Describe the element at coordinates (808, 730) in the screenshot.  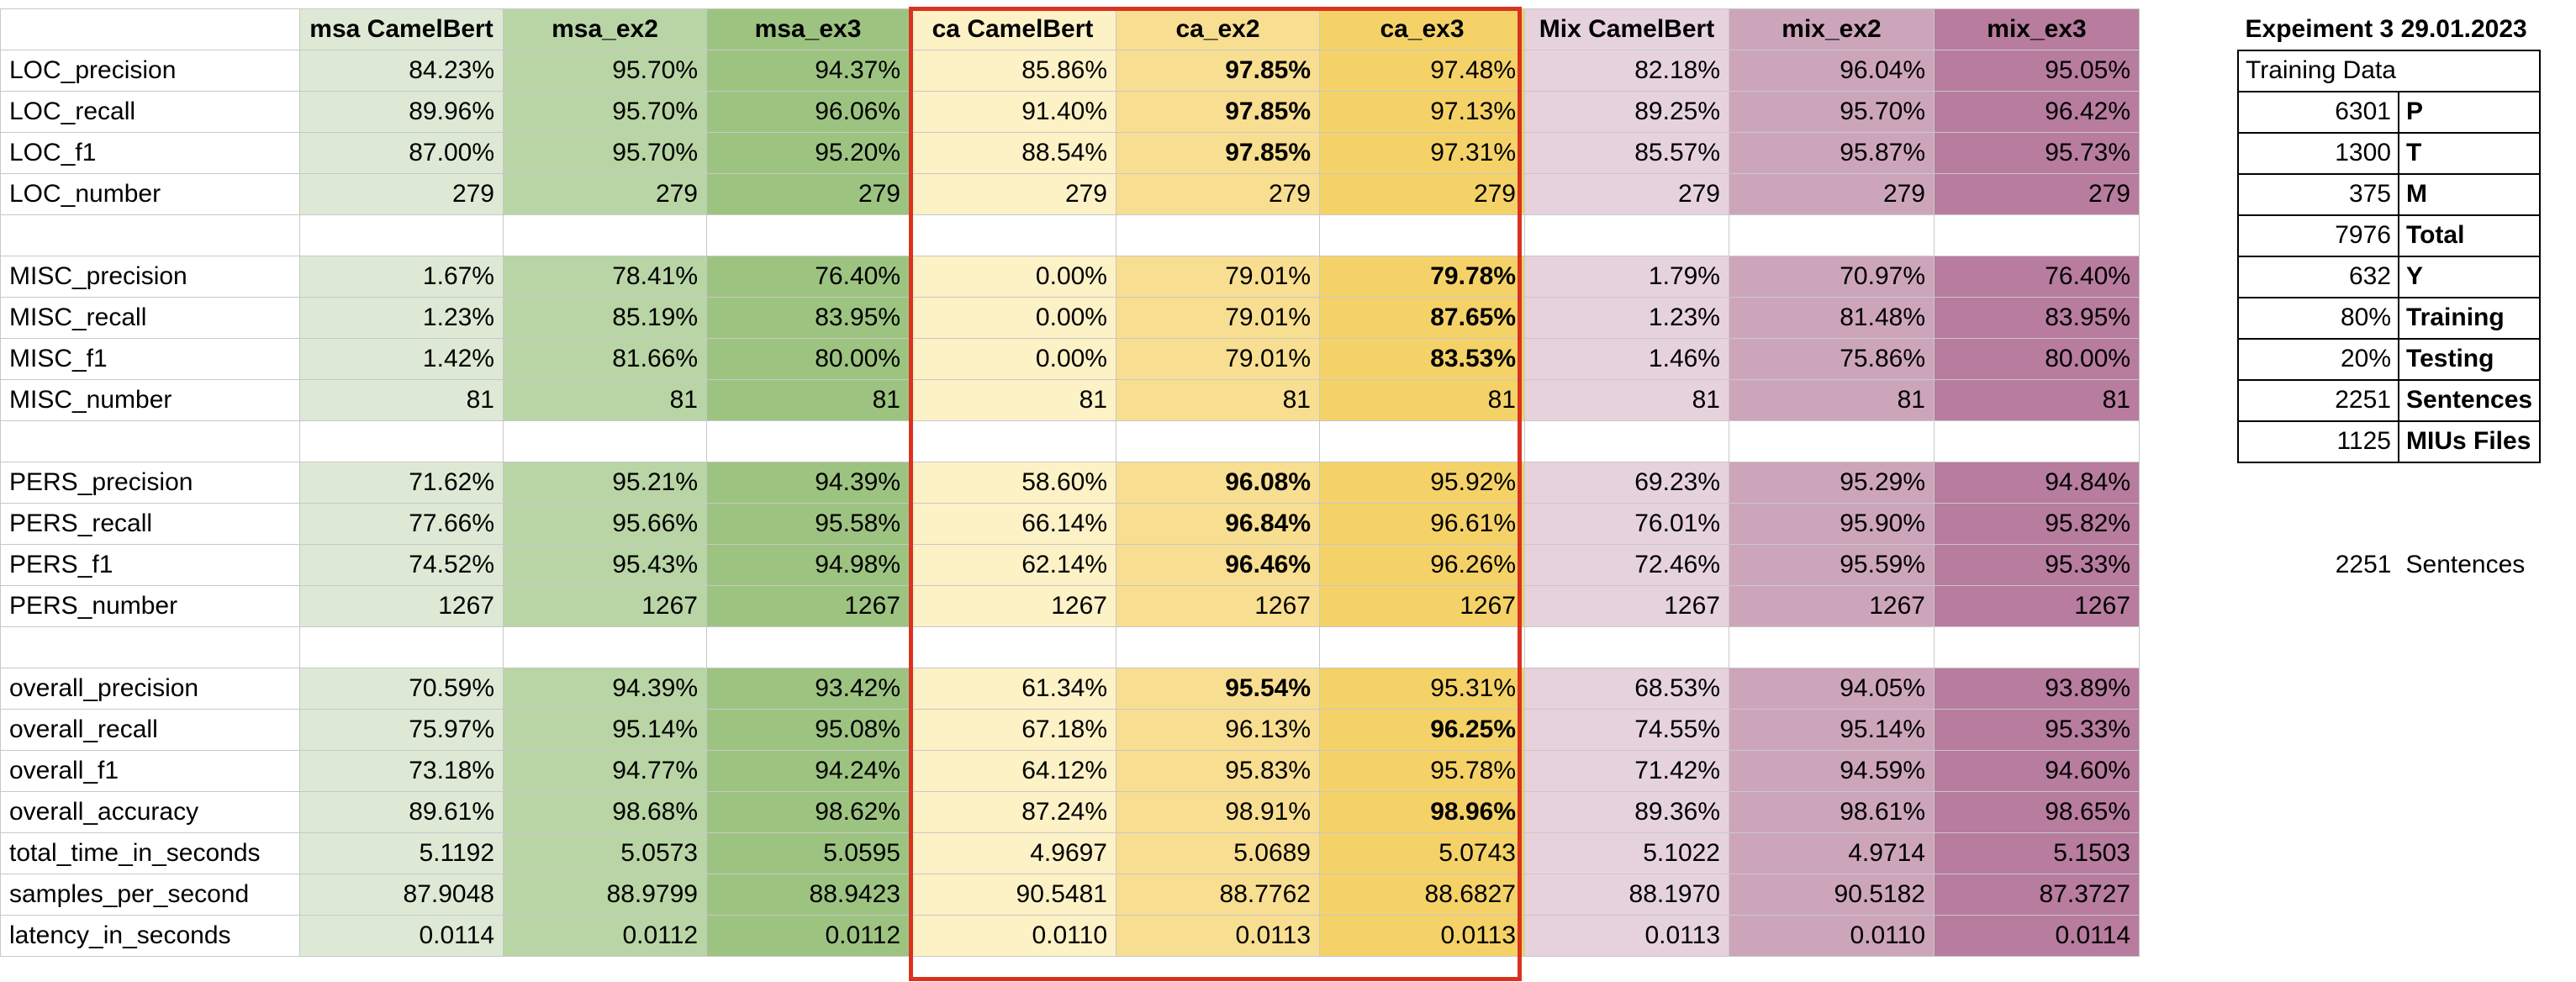
I see `value-cell: 95.08%` at that location.